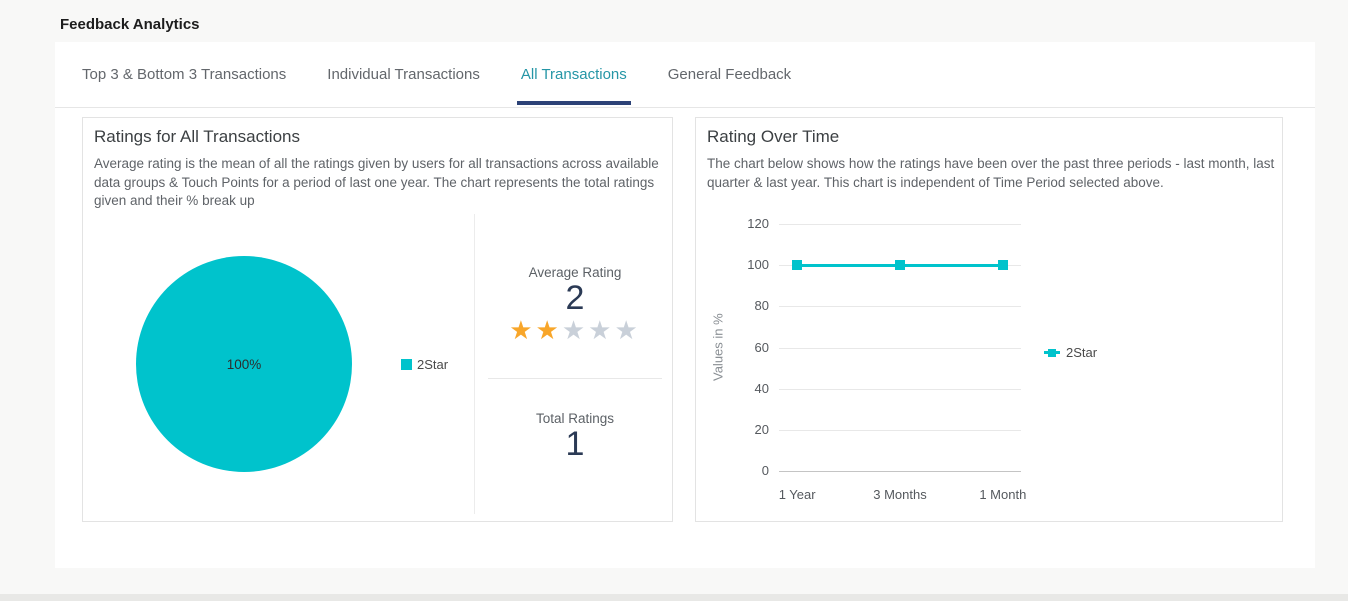 The width and height of the screenshot is (1348, 601). I want to click on y-axis-tick: 60, so click(761, 347).